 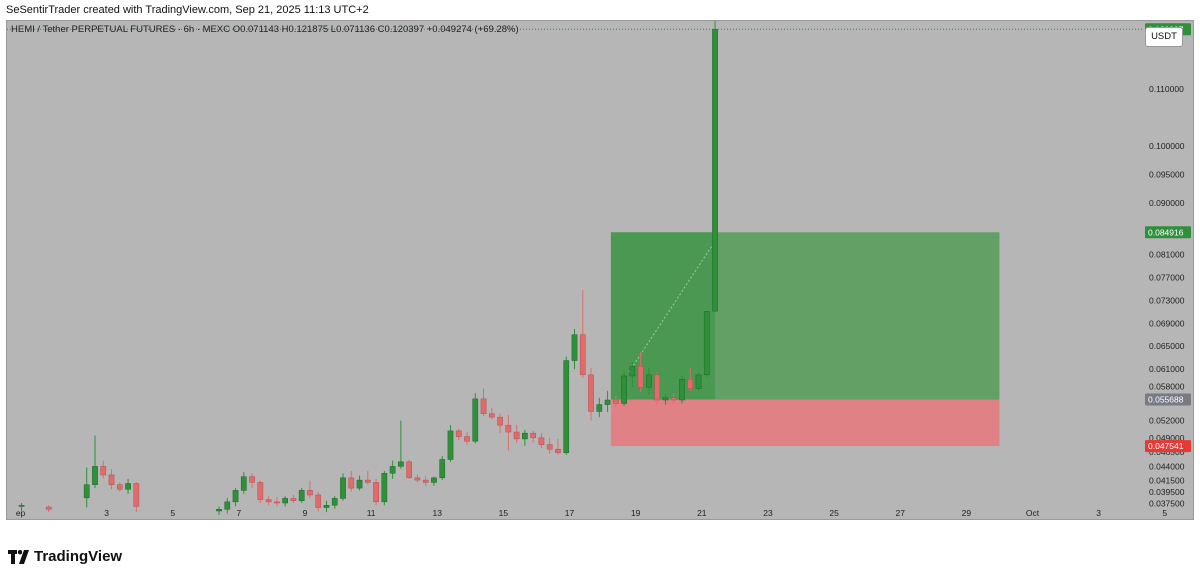 I want to click on time-tick-label: 7, so click(x=238, y=513).